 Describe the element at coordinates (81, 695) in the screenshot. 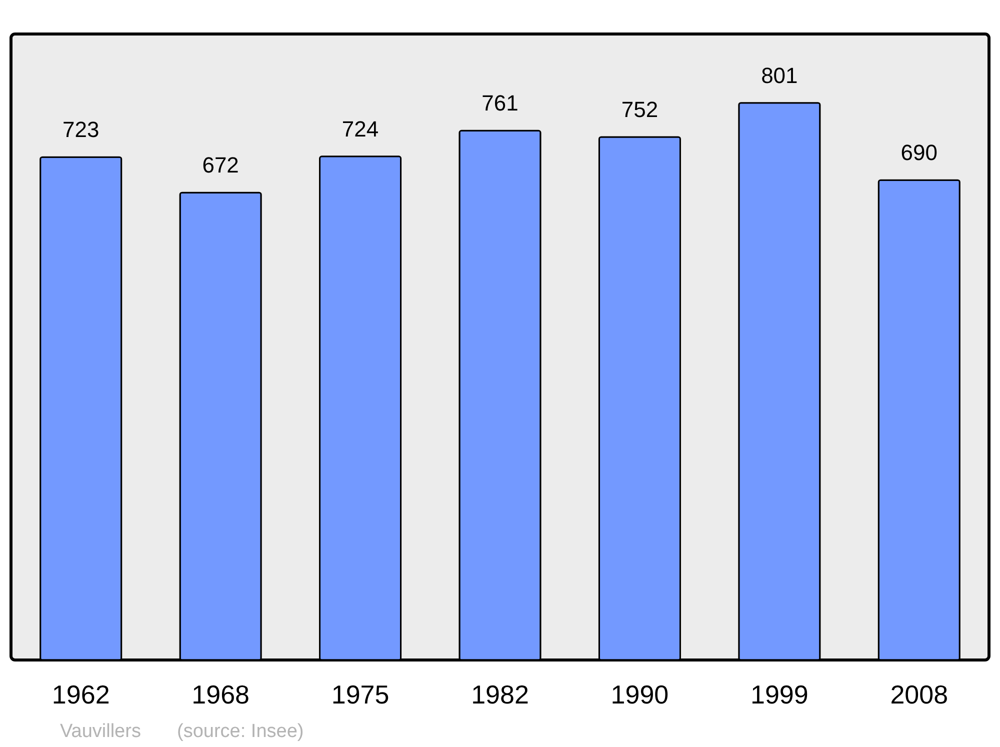

I see `x-tick-label: 1962` at that location.